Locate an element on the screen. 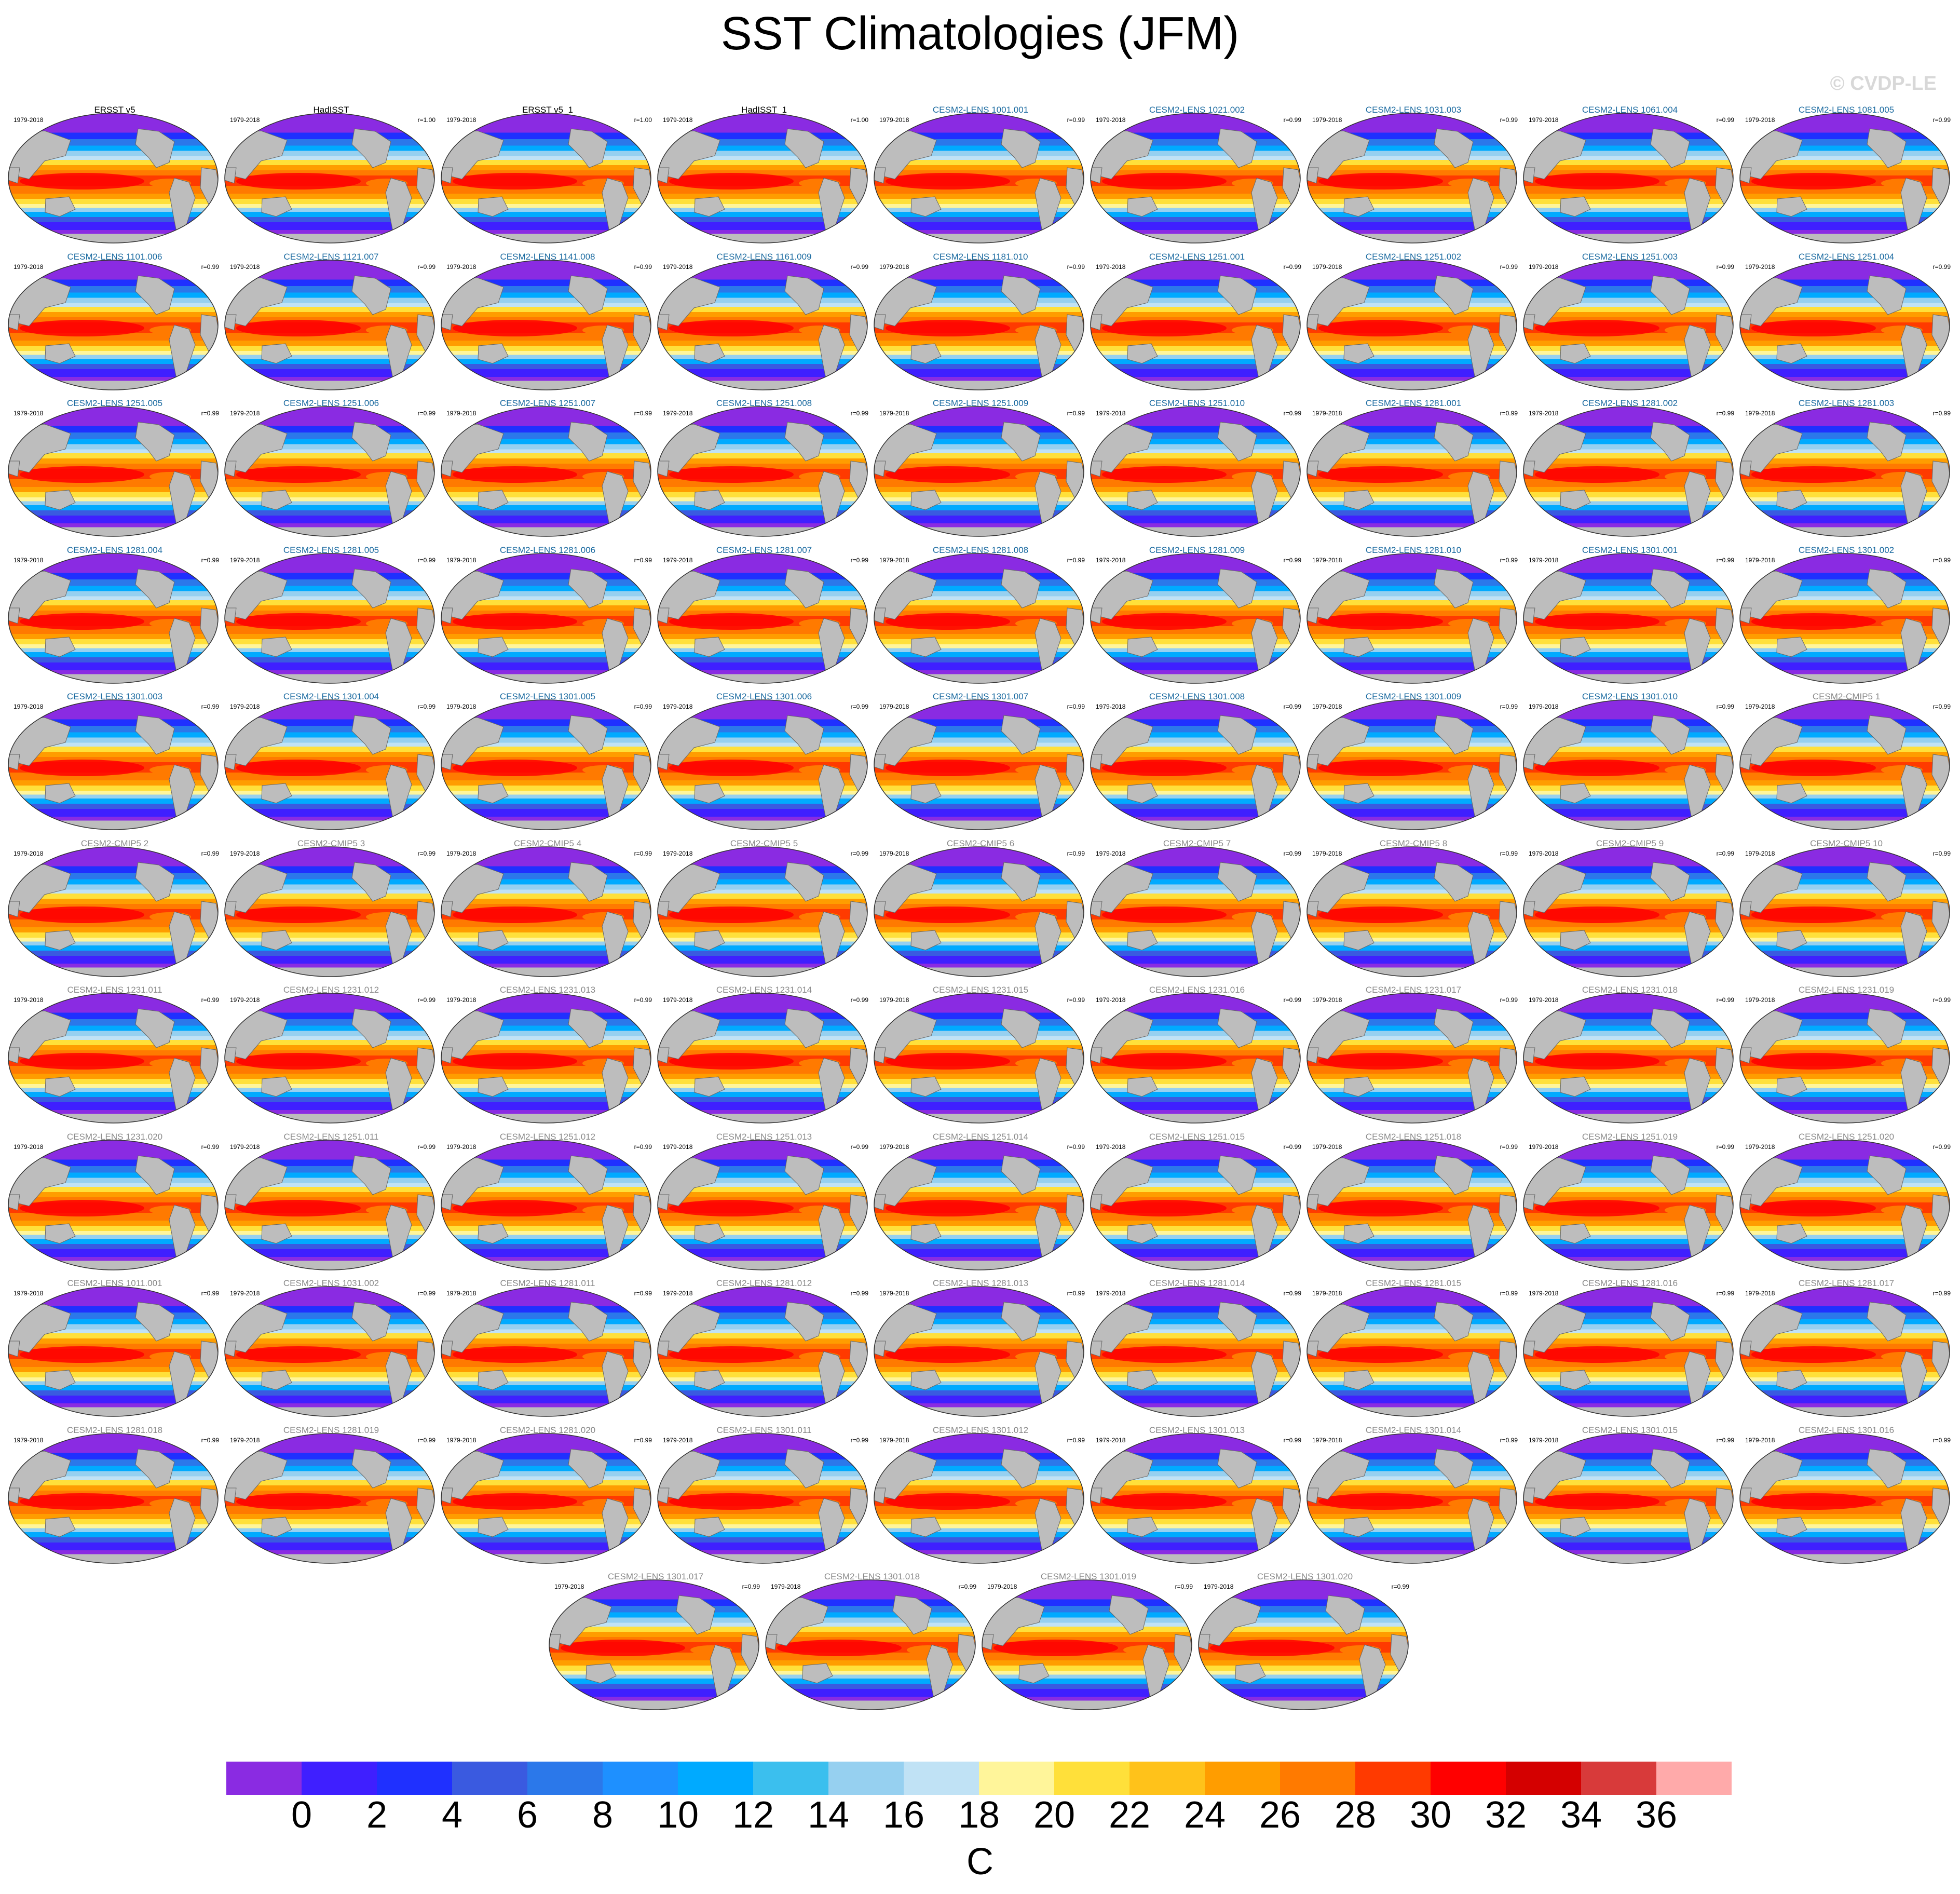 The image size is (1960, 1894). panel-title: CESM2-LENS 1251.014 is located at coordinates (980, 1136).